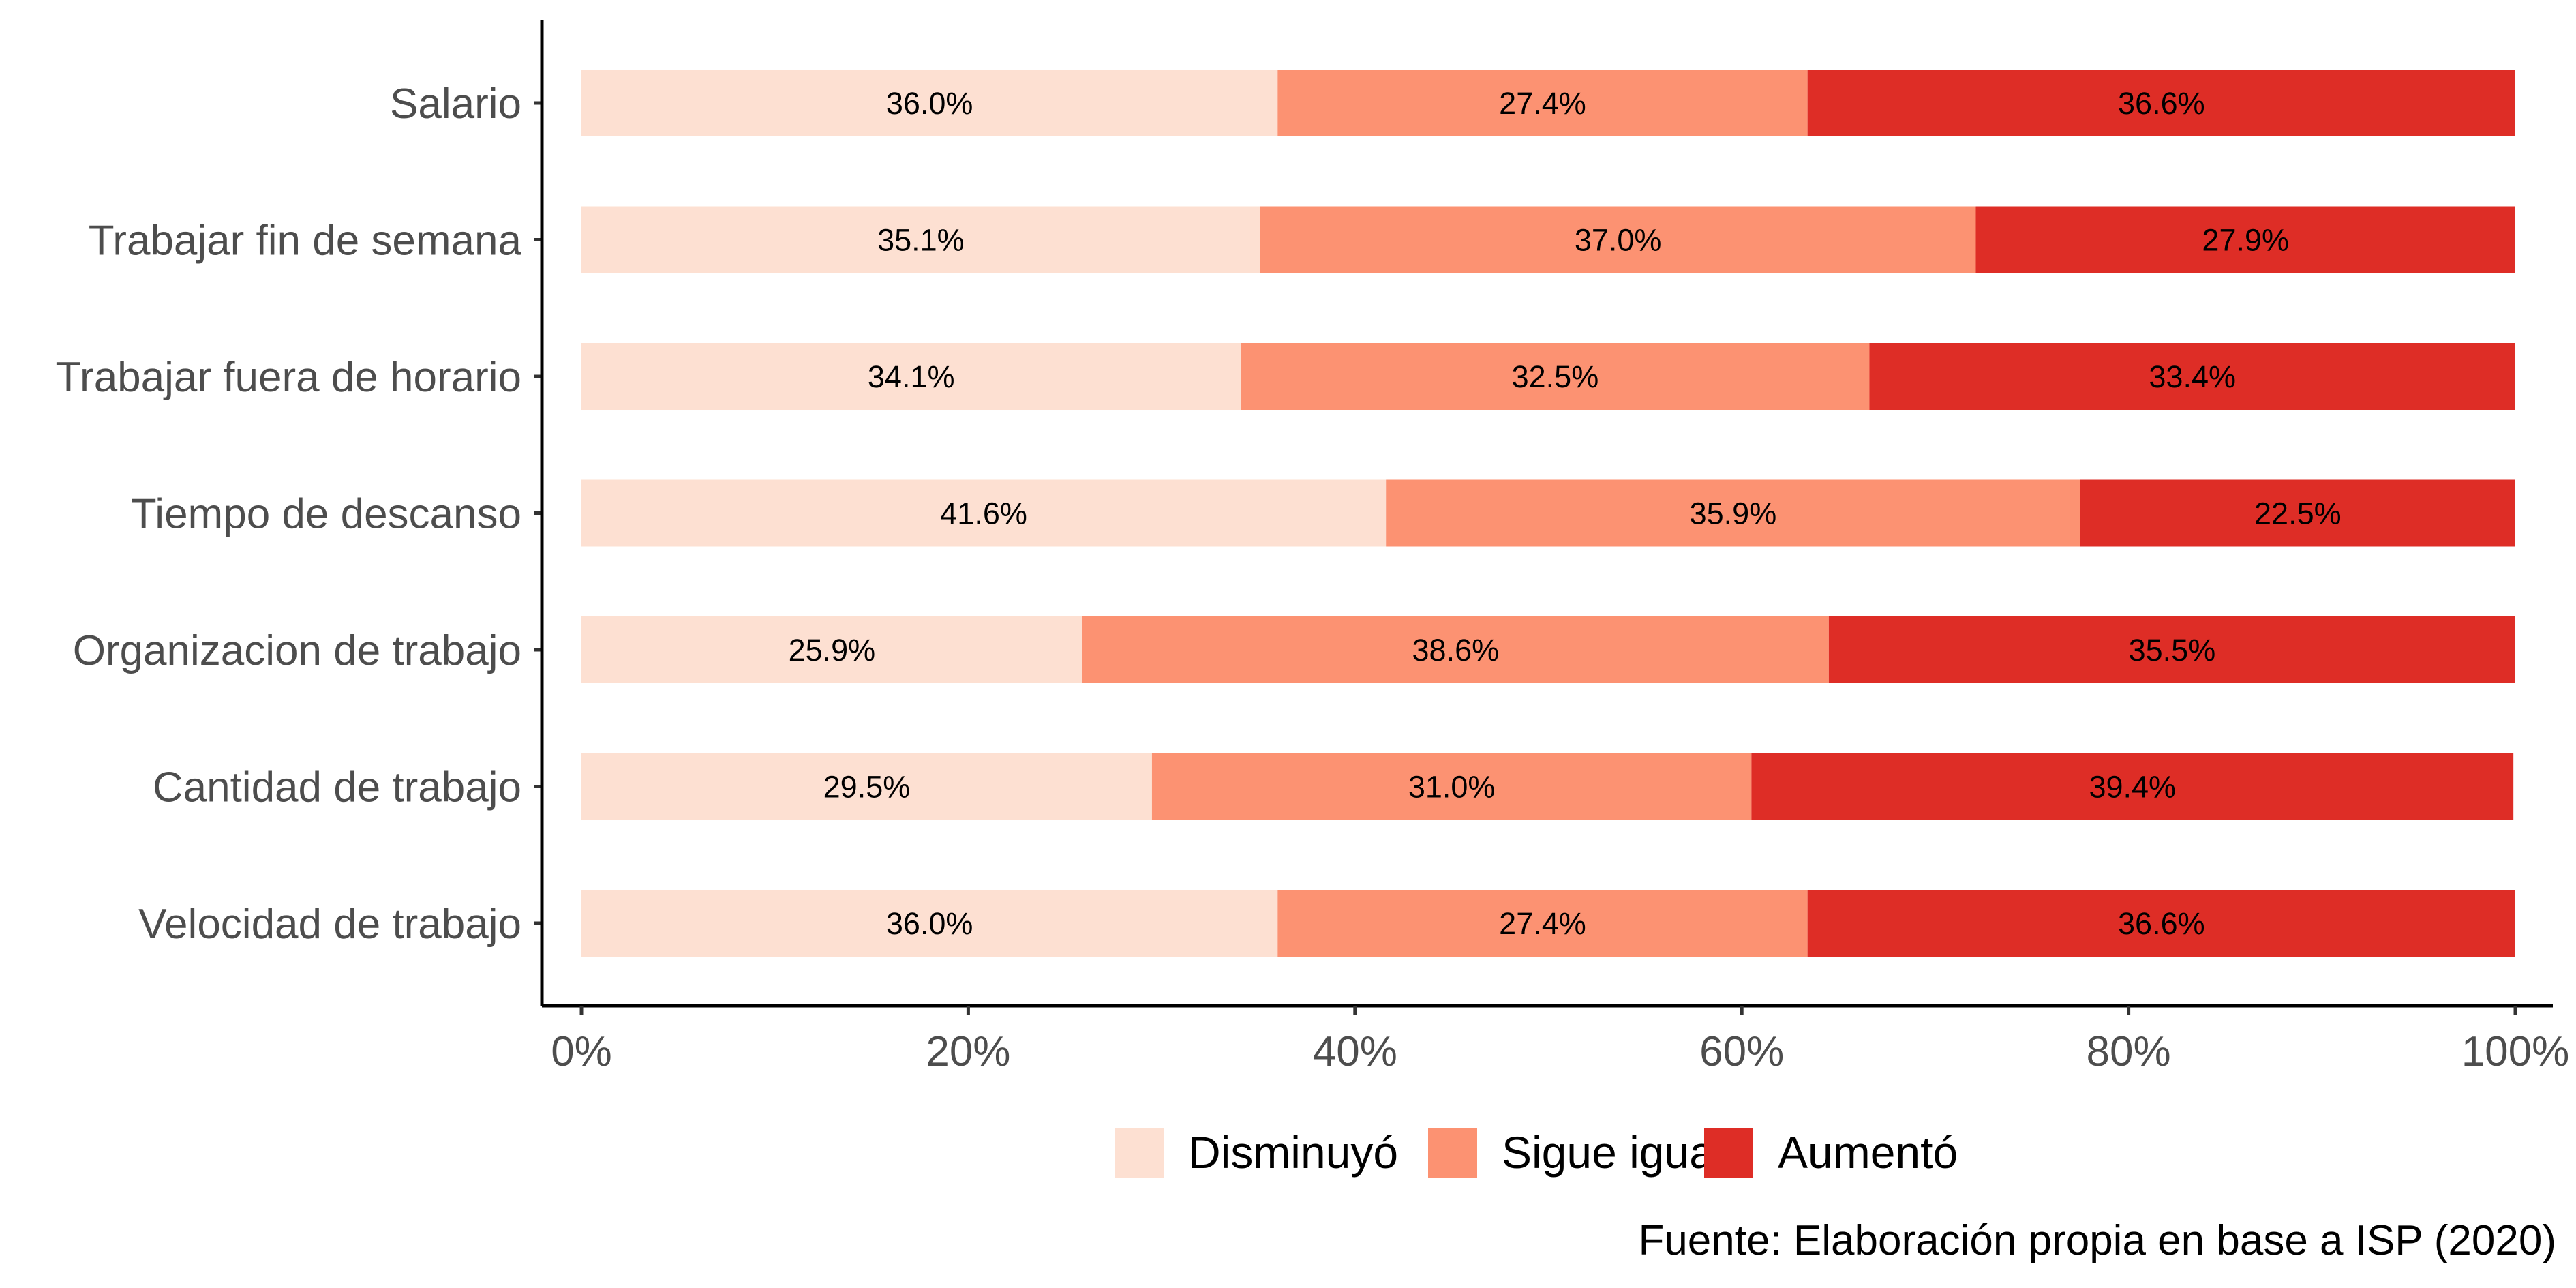 This screenshot has width=2576, height=1288. I want to click on data-label: 39.4%, so click(2132, 787).